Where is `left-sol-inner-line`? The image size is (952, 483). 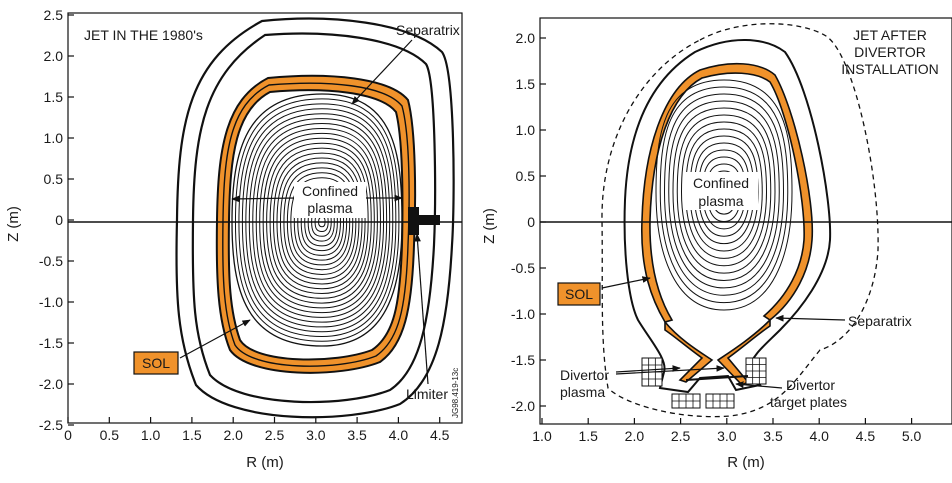 left-sol-inner-line is located at coordinates (316, 224).